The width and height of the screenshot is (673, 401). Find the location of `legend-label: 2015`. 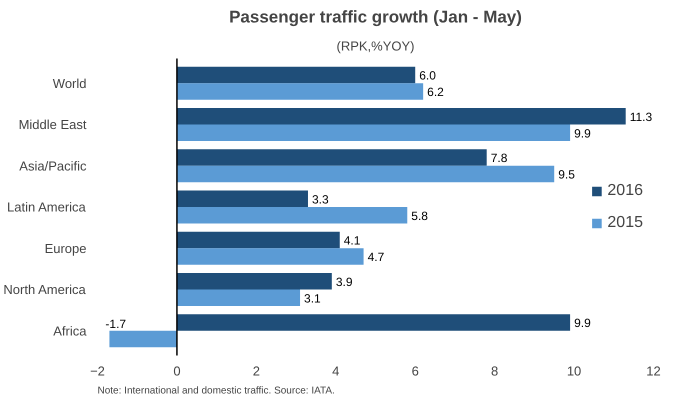

legend-label: 2015 is located at coordinates (625, 223).